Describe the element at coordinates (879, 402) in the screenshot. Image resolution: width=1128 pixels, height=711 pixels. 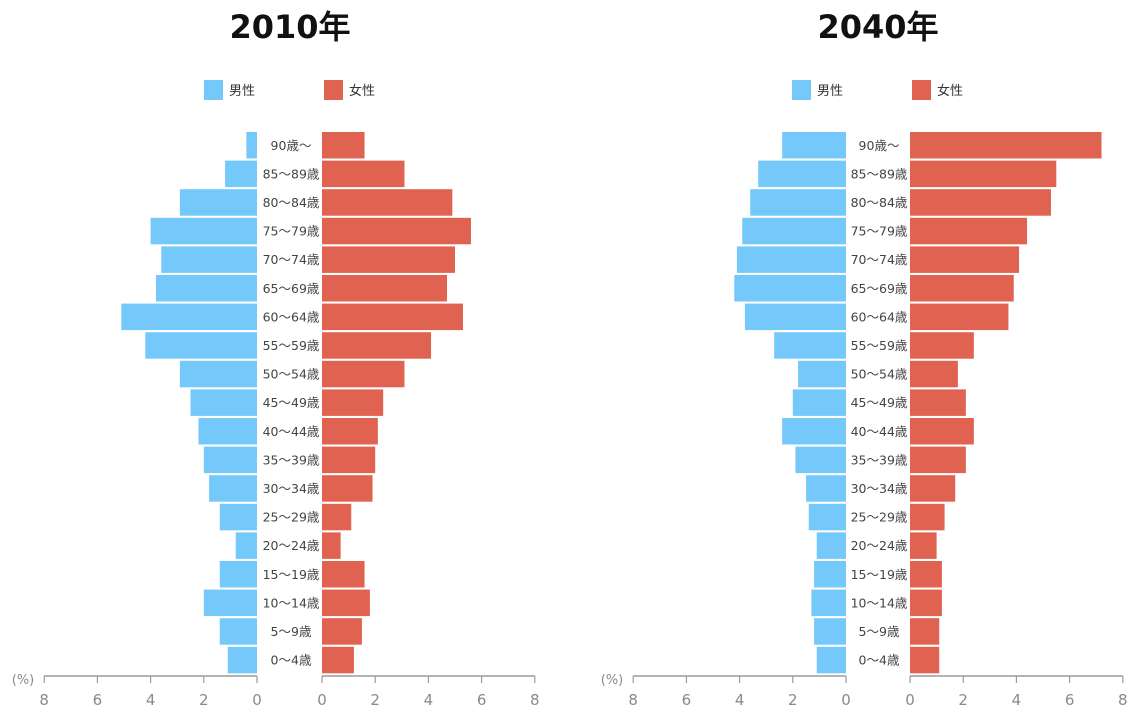
I see `age-label: 45〜49歳` at that location.